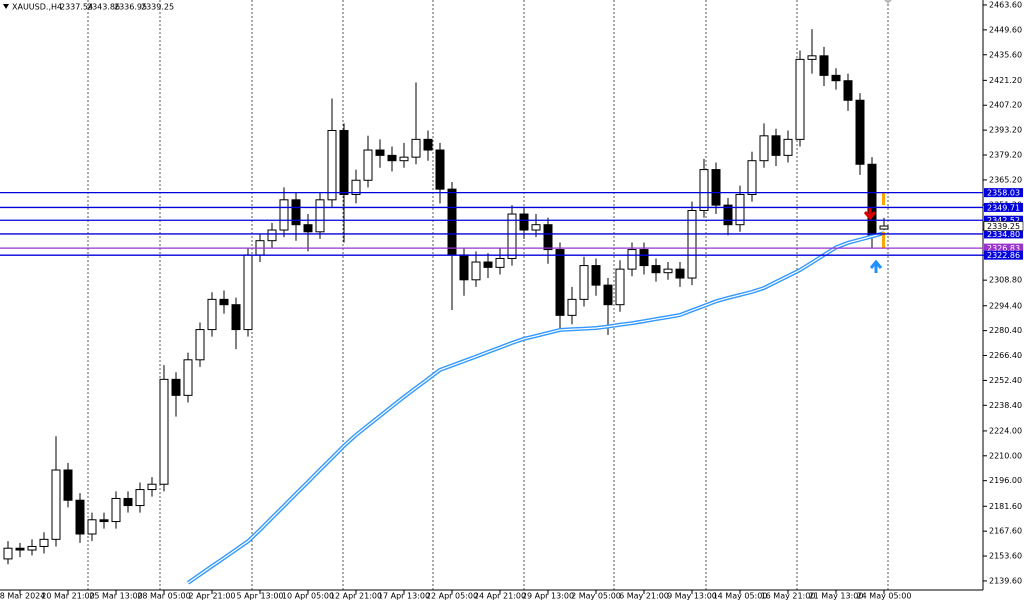 This screenshot has width=1024, height=601. Describe the element at coordinates (1005, 330) in the screenshot. I see `y-tick-label: 2280.40` at that location.